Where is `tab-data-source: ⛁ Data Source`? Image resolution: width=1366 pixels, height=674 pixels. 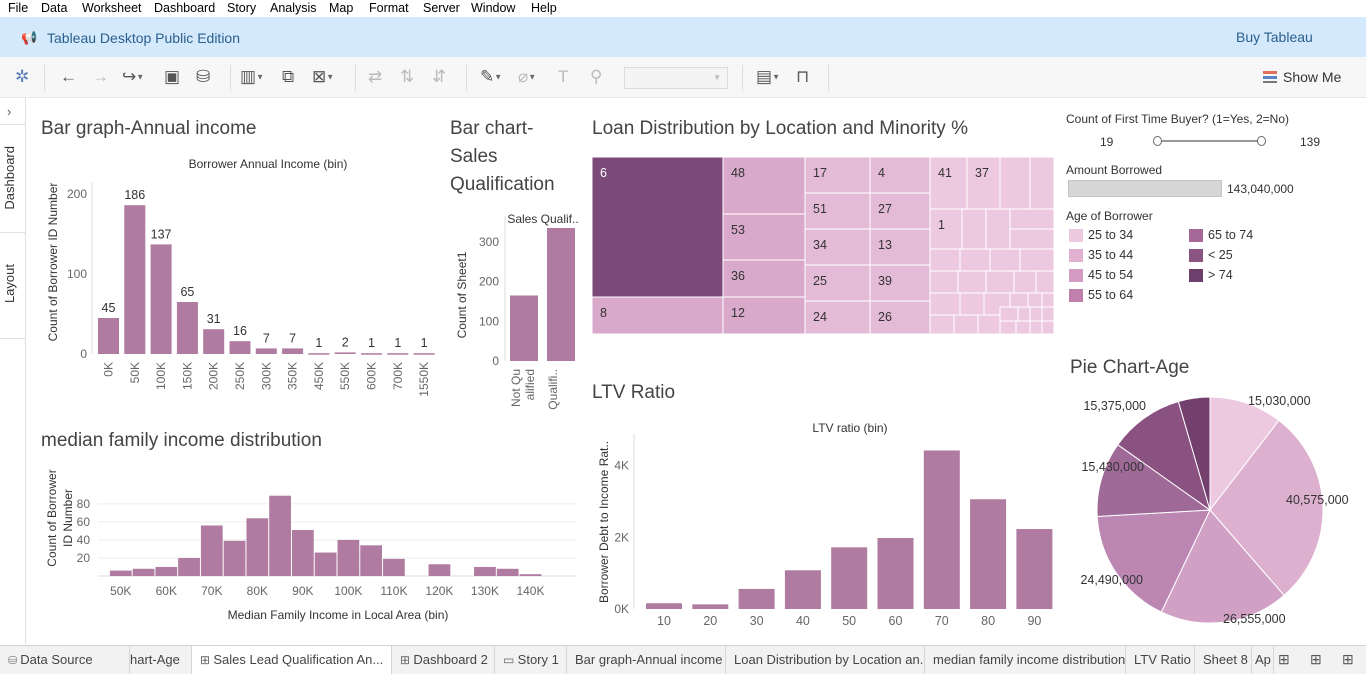
tab-data-source: ⛁ Data Source is located at coordinates (65, 660).